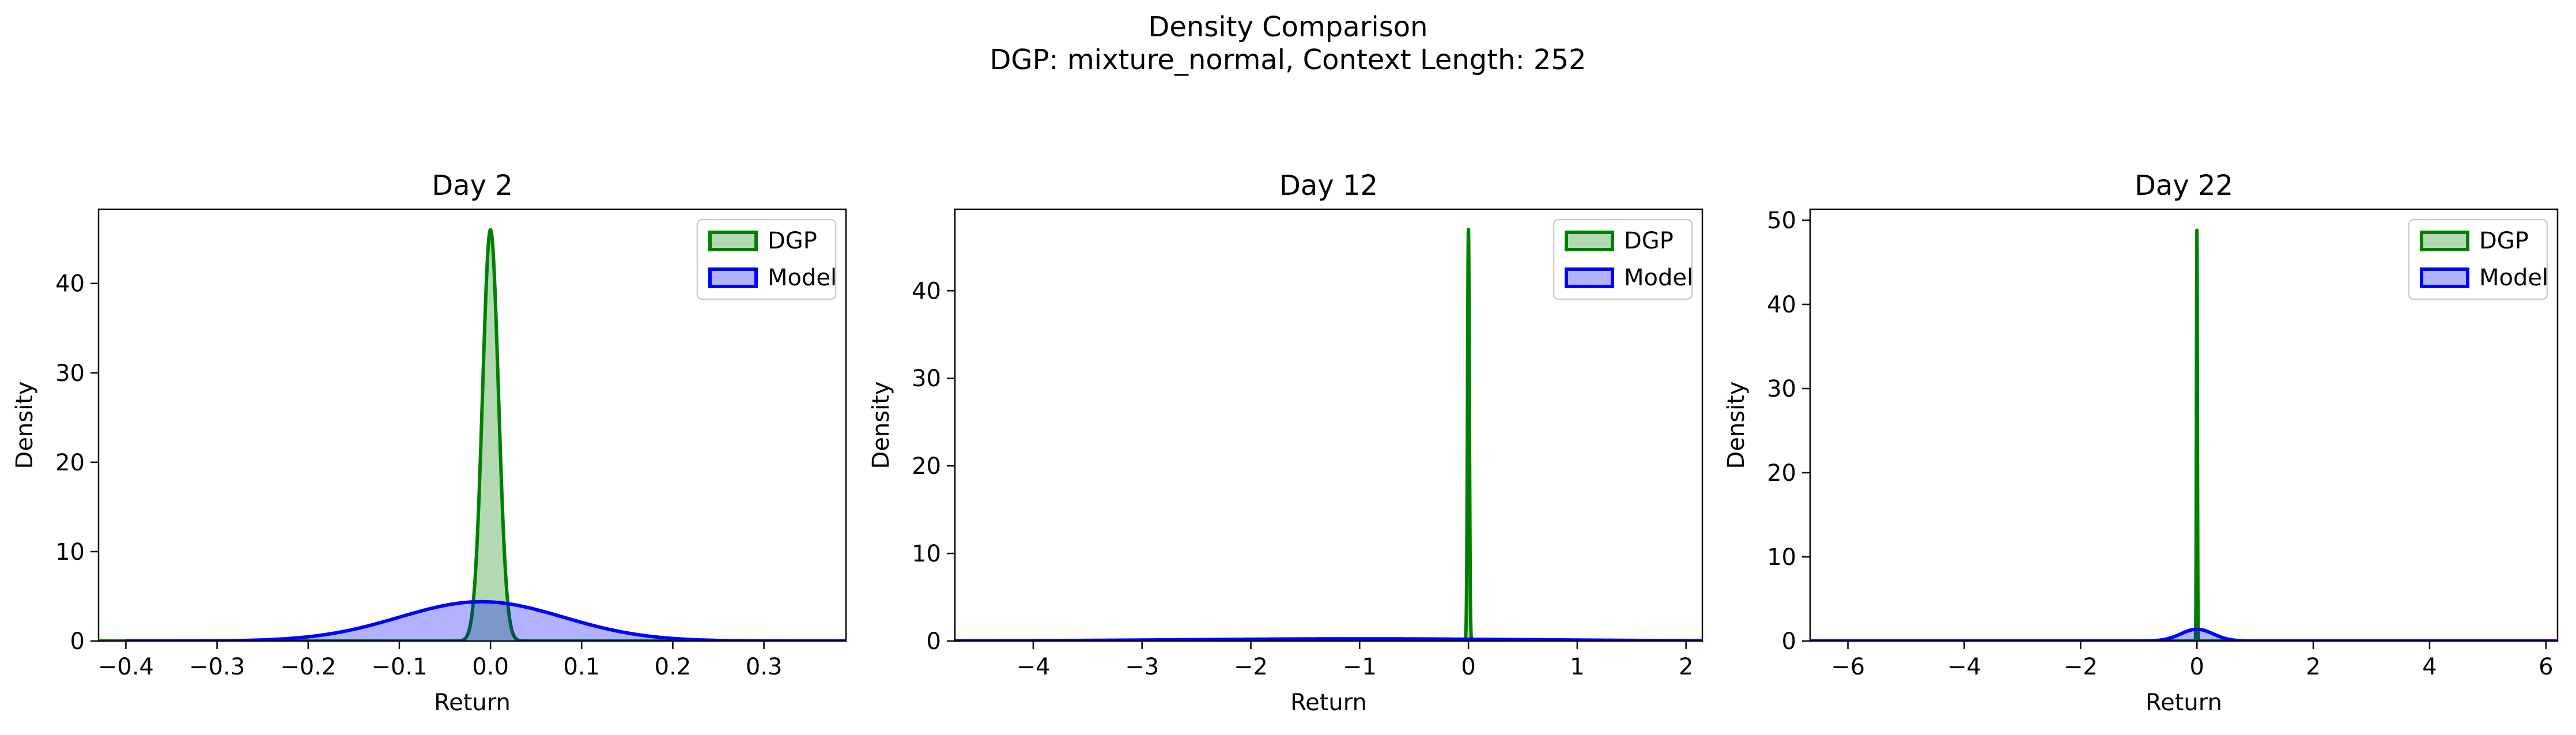 The width and height of the screenshot is (2576, 735). Describe the element at coordinates (2184, 185) in the screenshot. I see `subplot-title: Day 22` at that location.